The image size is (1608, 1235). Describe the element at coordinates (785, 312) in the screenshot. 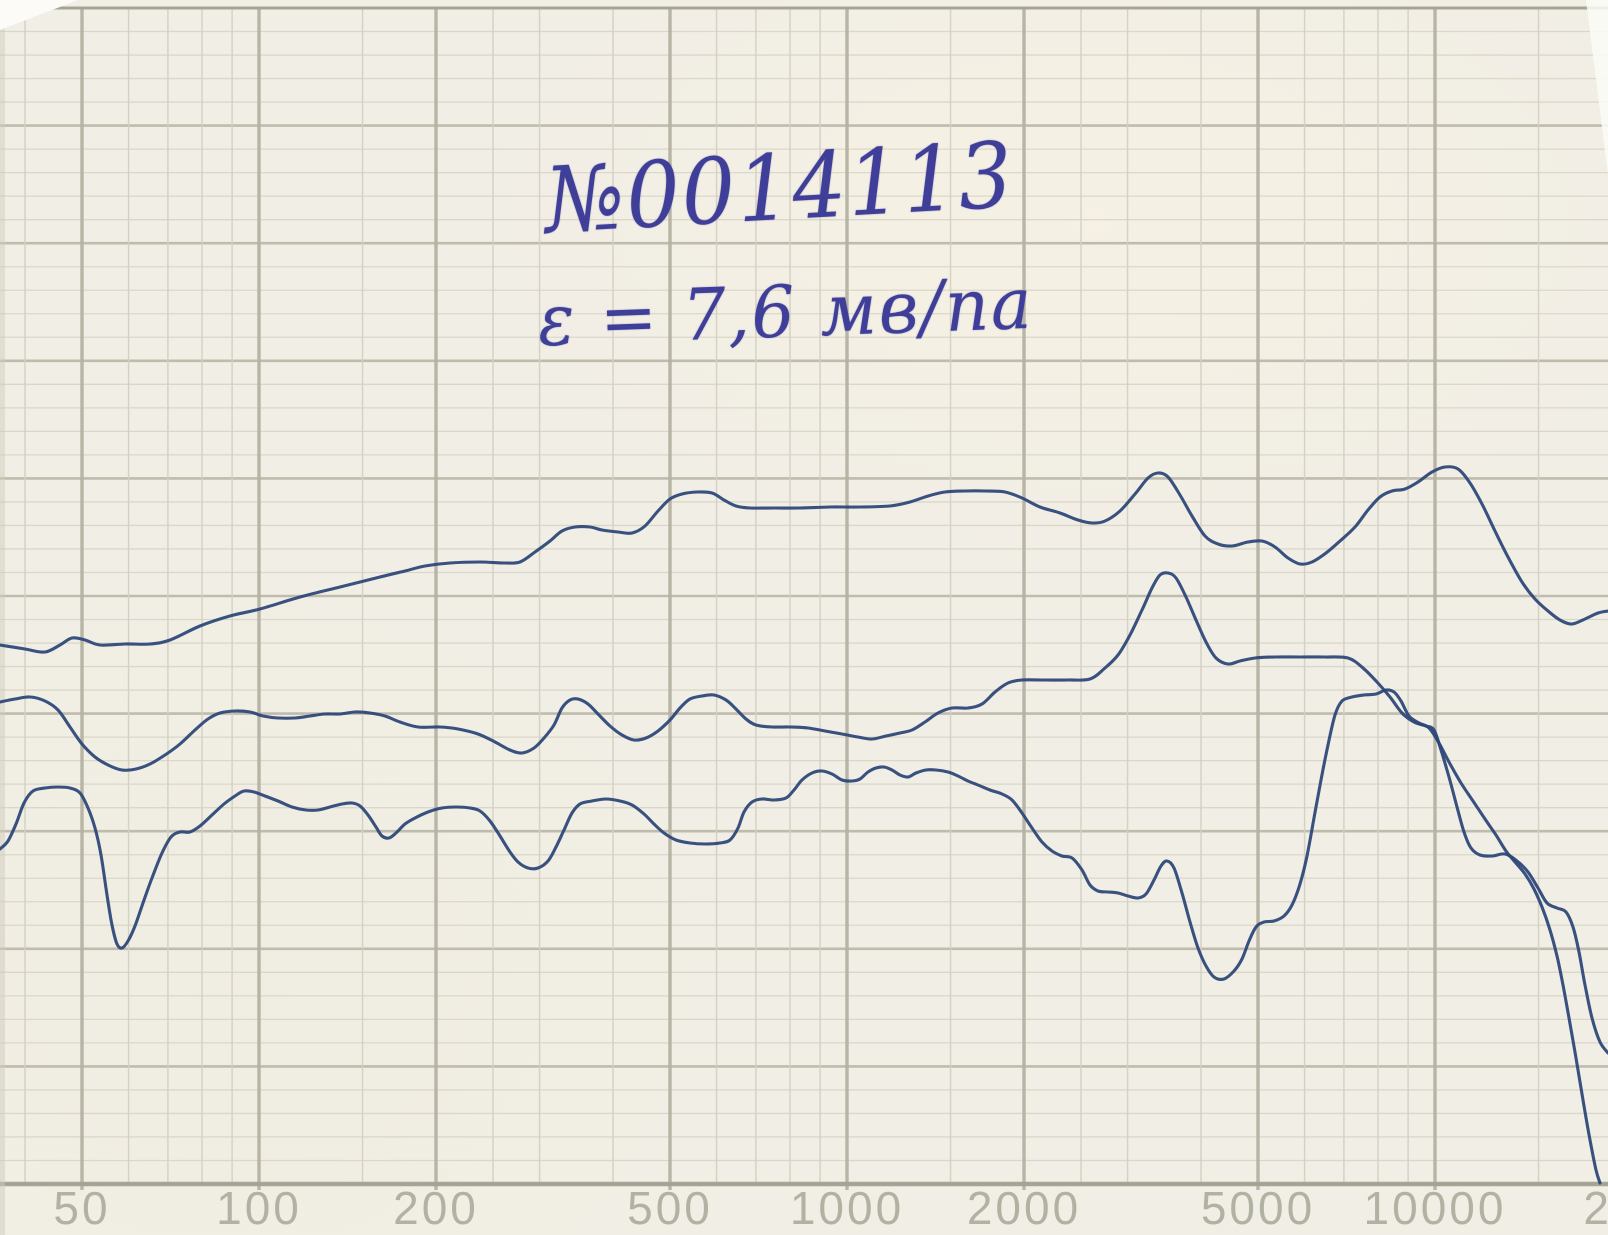

I see `handwritten-sensitivity-note: ε = 7,6 мв/па` at that location.